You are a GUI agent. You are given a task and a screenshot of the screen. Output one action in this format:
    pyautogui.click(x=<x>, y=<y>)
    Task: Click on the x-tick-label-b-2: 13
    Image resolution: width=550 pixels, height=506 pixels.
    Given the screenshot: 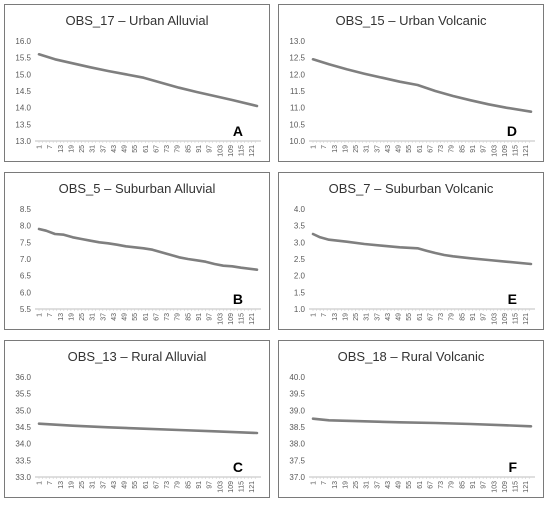 What is the action you would take?
    pyautogui.click(x=61, y=317)
    